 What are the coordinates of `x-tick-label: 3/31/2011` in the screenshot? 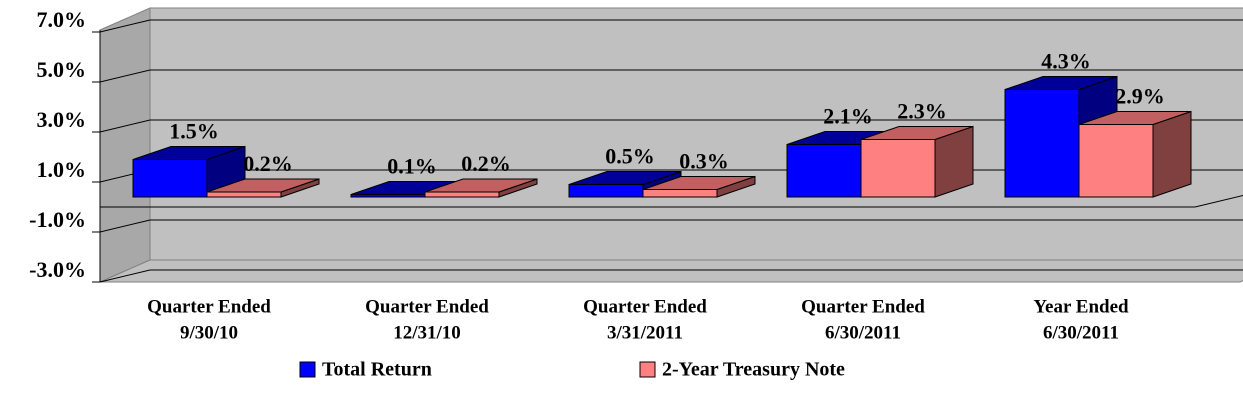 It's located at (645, 332).